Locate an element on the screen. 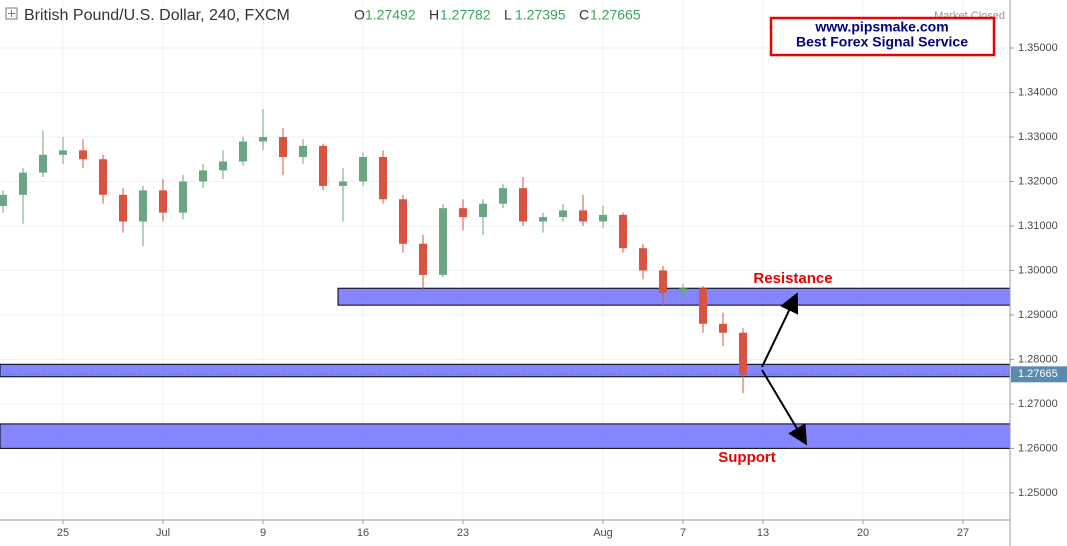 The width and height of the screenshot is (1067, 546). collapse-icon is located at coordinates (11, 13).